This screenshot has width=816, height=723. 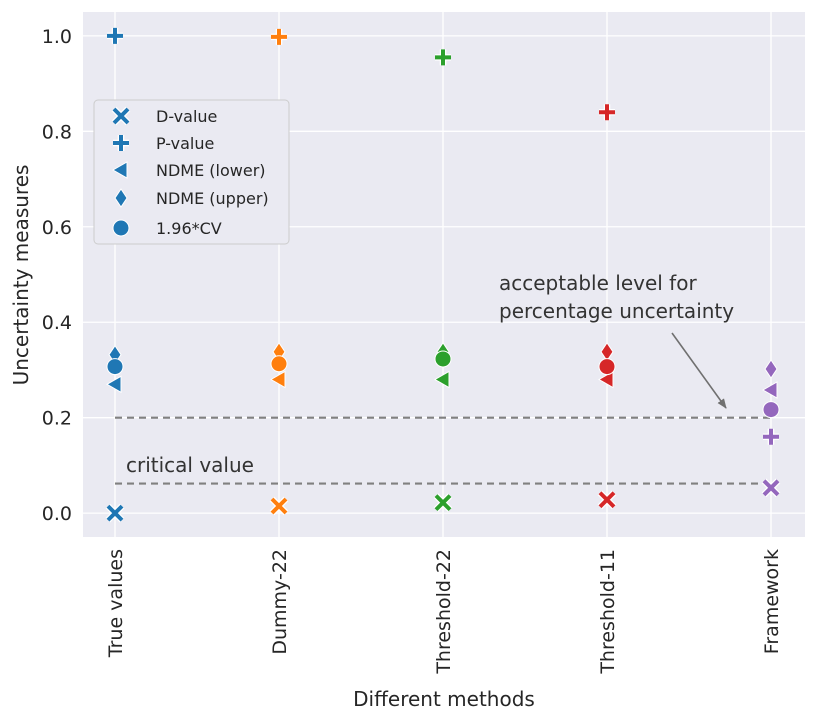 I want to click on legend-x-icon, so click(x=121, y=116).